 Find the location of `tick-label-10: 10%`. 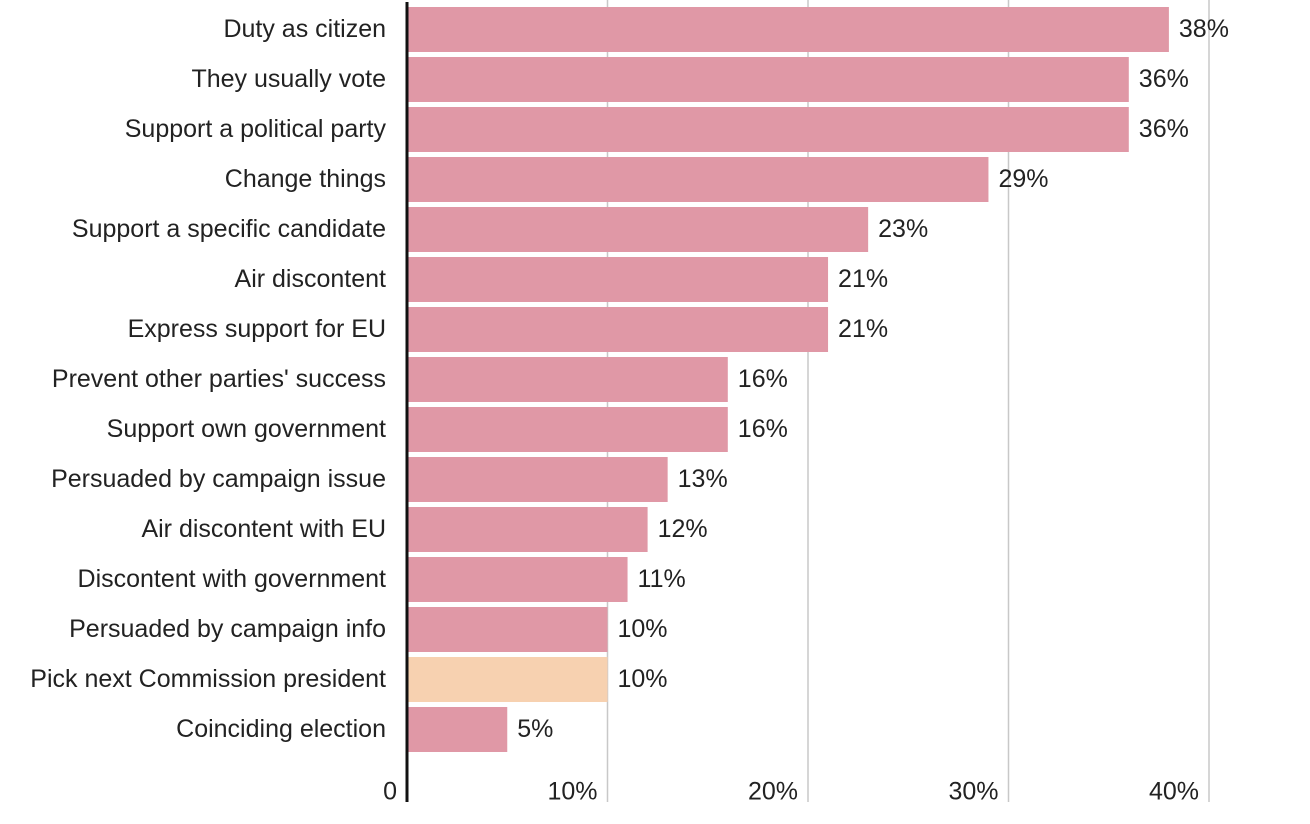

tick-label-10: 10% is located at coordinates (572, 792).